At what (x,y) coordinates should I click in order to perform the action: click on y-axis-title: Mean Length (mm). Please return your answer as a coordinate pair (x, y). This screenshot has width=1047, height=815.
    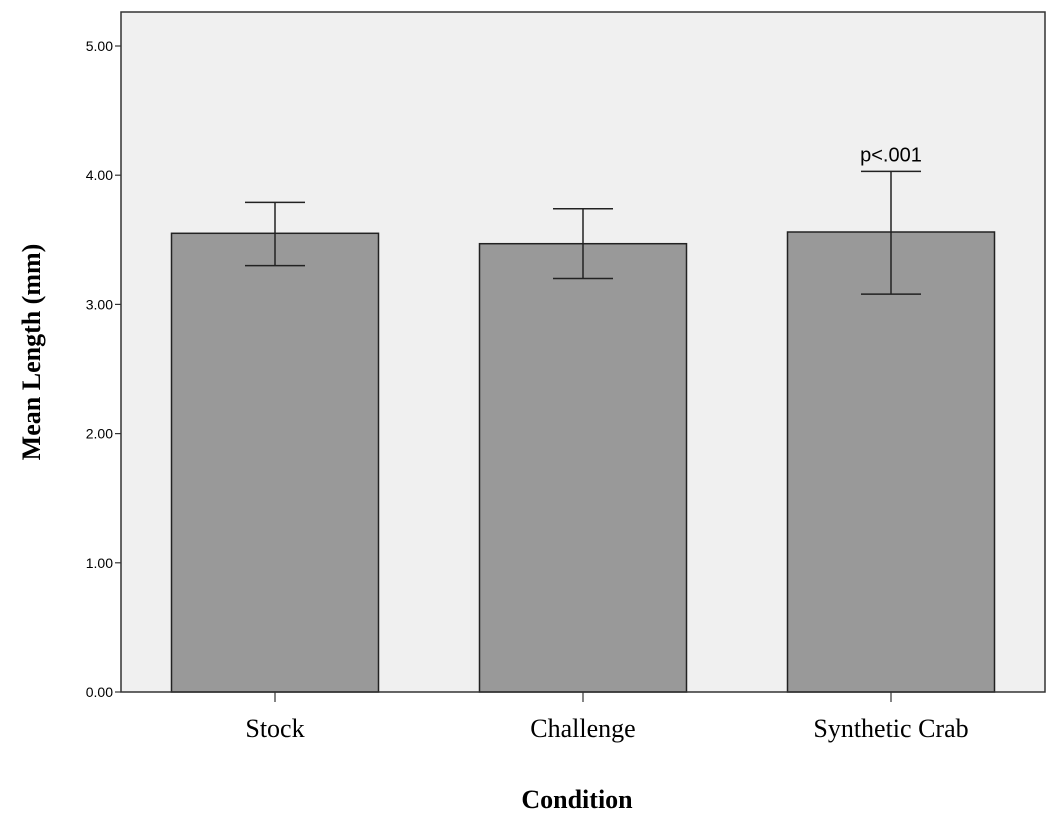
    Looking at the image, I should click on (31, 352).